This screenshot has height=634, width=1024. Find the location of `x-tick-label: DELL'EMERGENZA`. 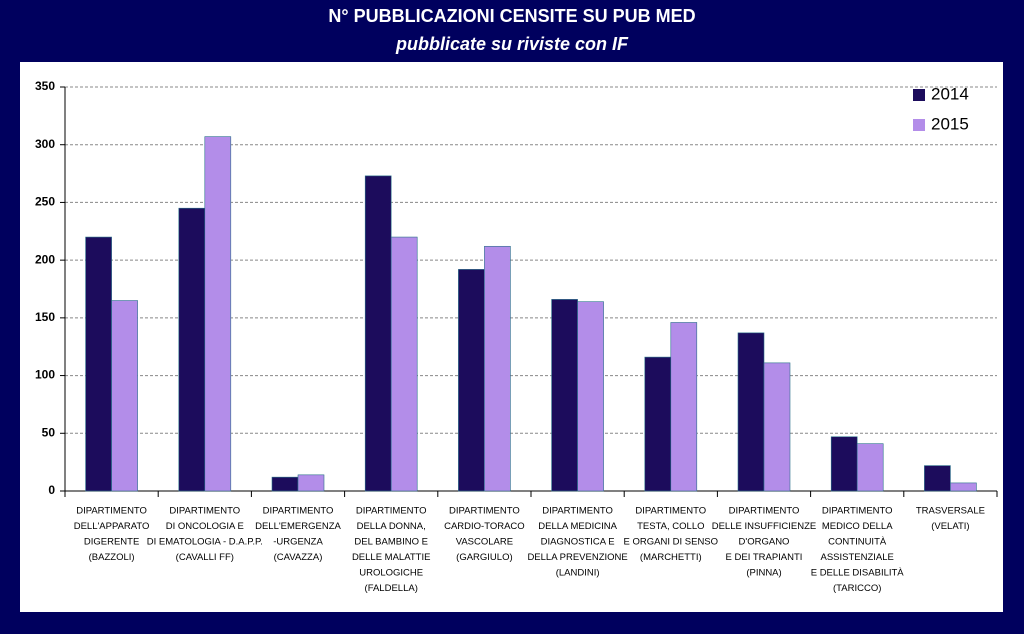

x-tick-label: DELL'EMERGENZA is located at coordinates (298, 526).